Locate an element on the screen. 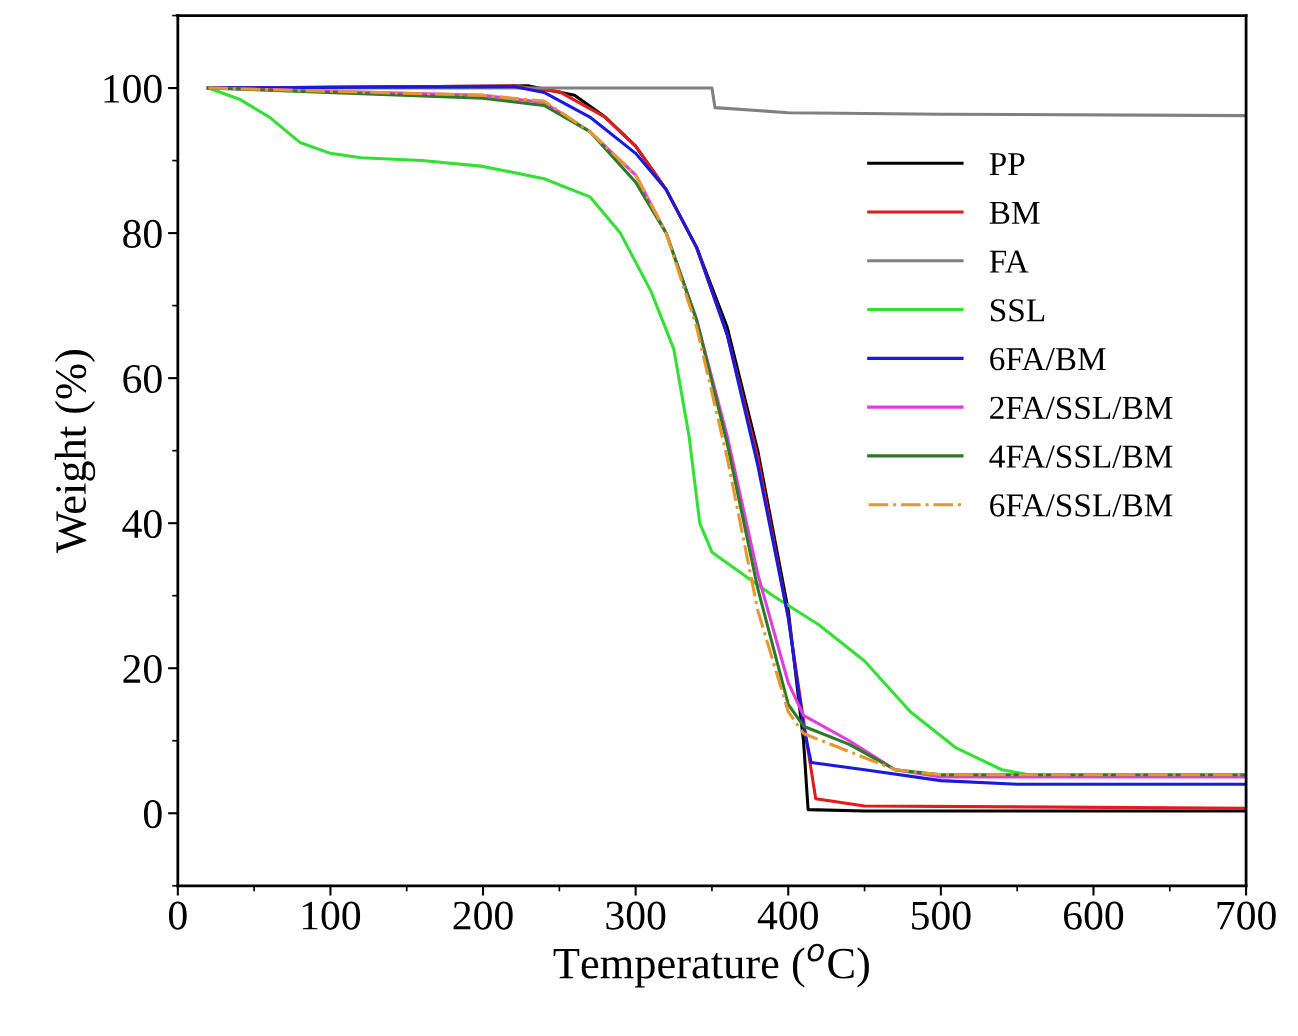 This screenshot has width=1298, height=1036. x-tick-label: 700 is located at coordinates (1246, 915).